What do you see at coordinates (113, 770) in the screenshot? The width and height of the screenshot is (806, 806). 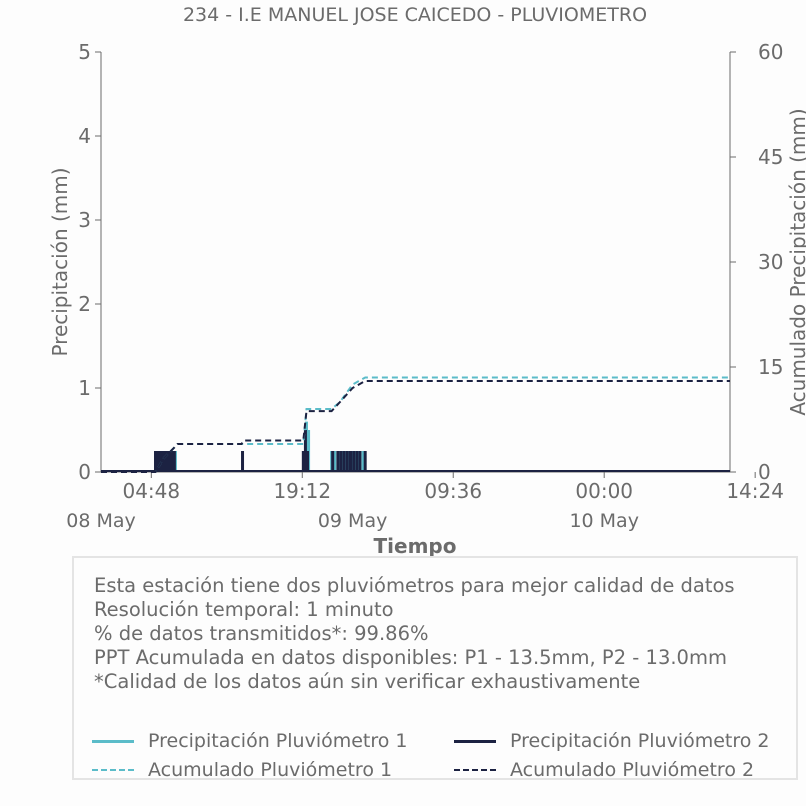 I see `legend-swatch-accum-p1` at bounding box center [113, 770].